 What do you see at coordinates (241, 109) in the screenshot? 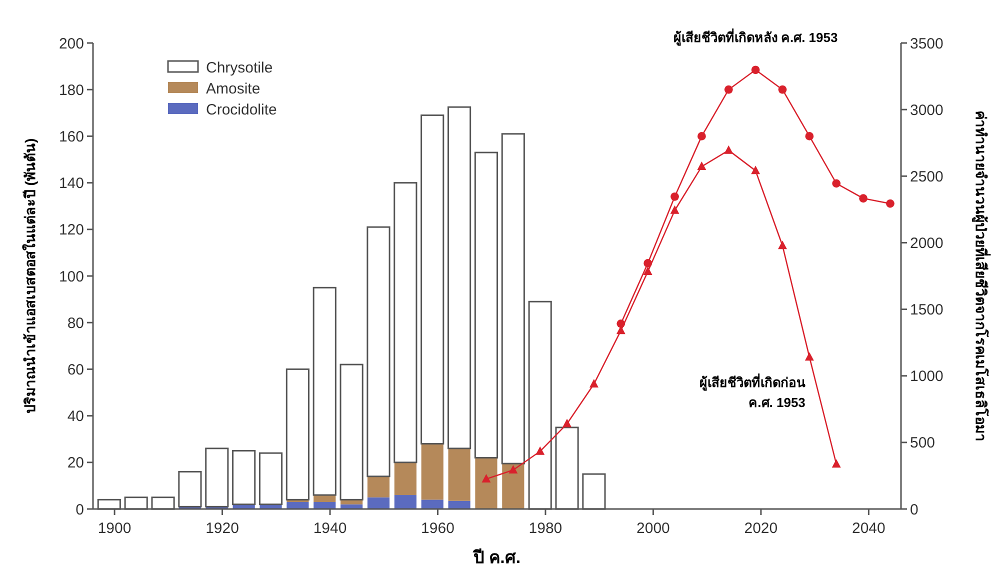
I see `legend-label: Crocidolite` at bounding box center [241, 109].